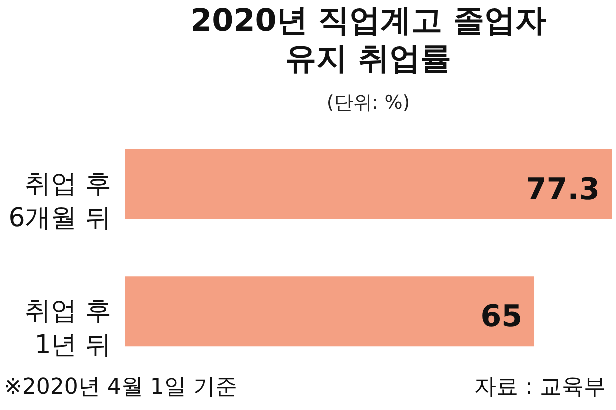 The image size is (616, 410). I want to click on y-tick-label: 취업 후 1년 뒤, so click(68, 328).